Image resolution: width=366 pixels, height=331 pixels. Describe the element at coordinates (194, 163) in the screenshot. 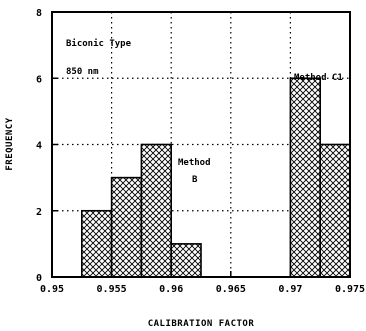

I see `annotation-method-b-line1: Method` at that location.